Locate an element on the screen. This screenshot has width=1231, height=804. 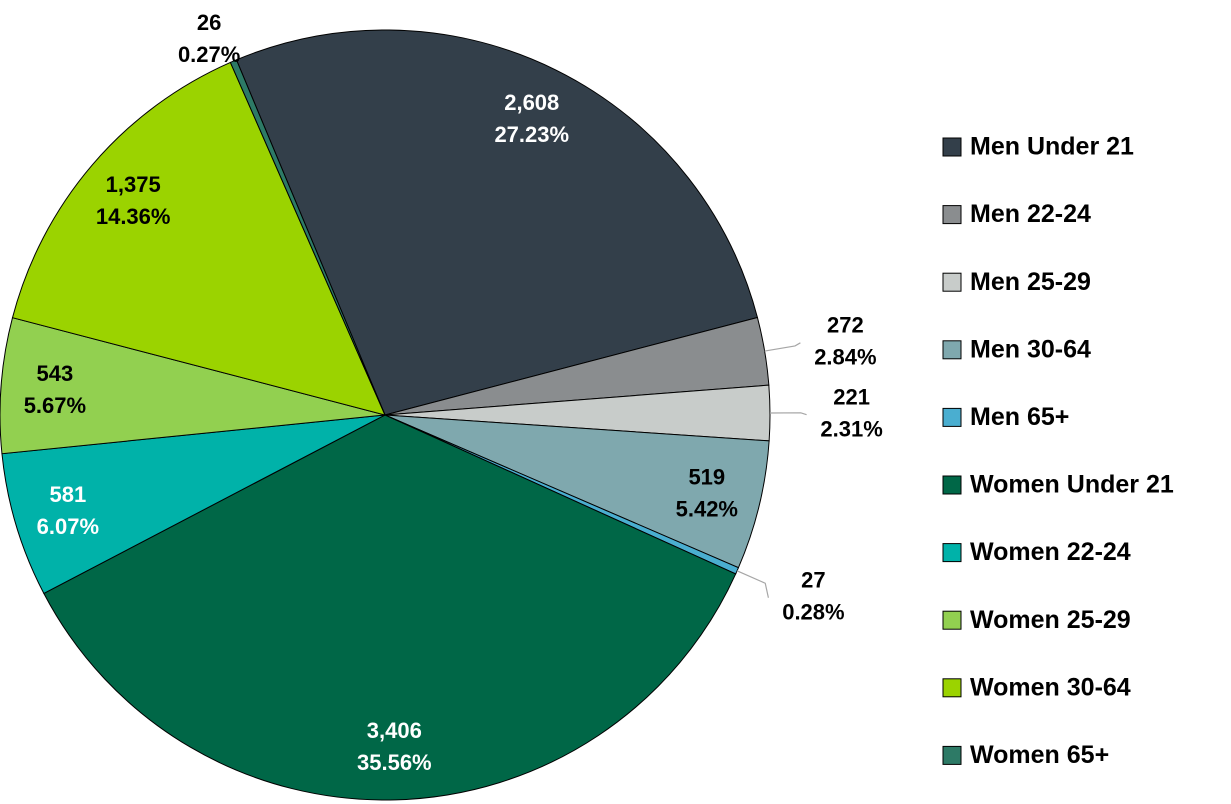
percent-label: 2.84% is located at coordinates (845, 357).